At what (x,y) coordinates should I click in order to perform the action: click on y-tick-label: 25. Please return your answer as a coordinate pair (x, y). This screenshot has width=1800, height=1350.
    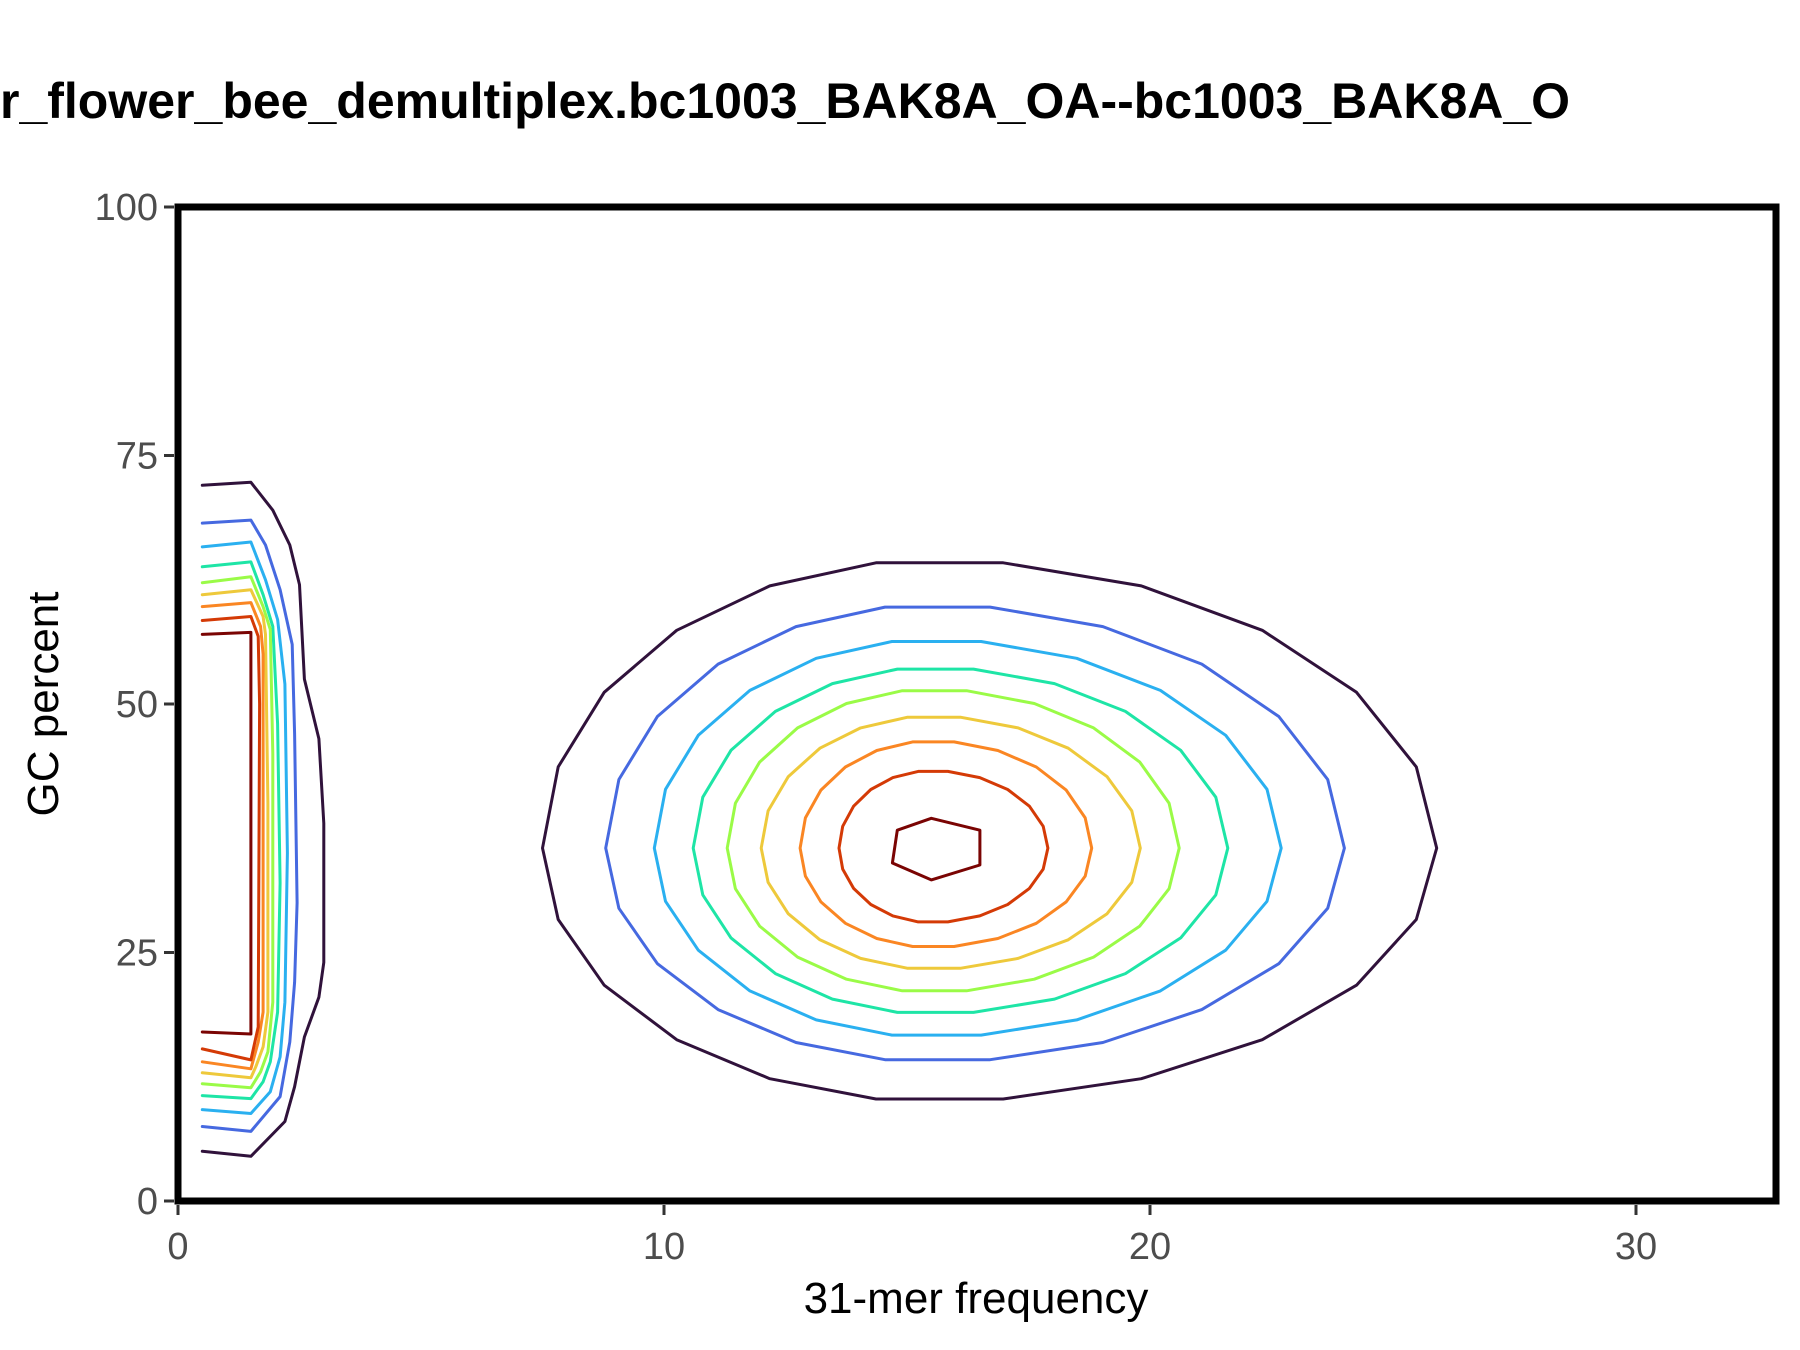
    Looking at the image, I should click on (137, 954).